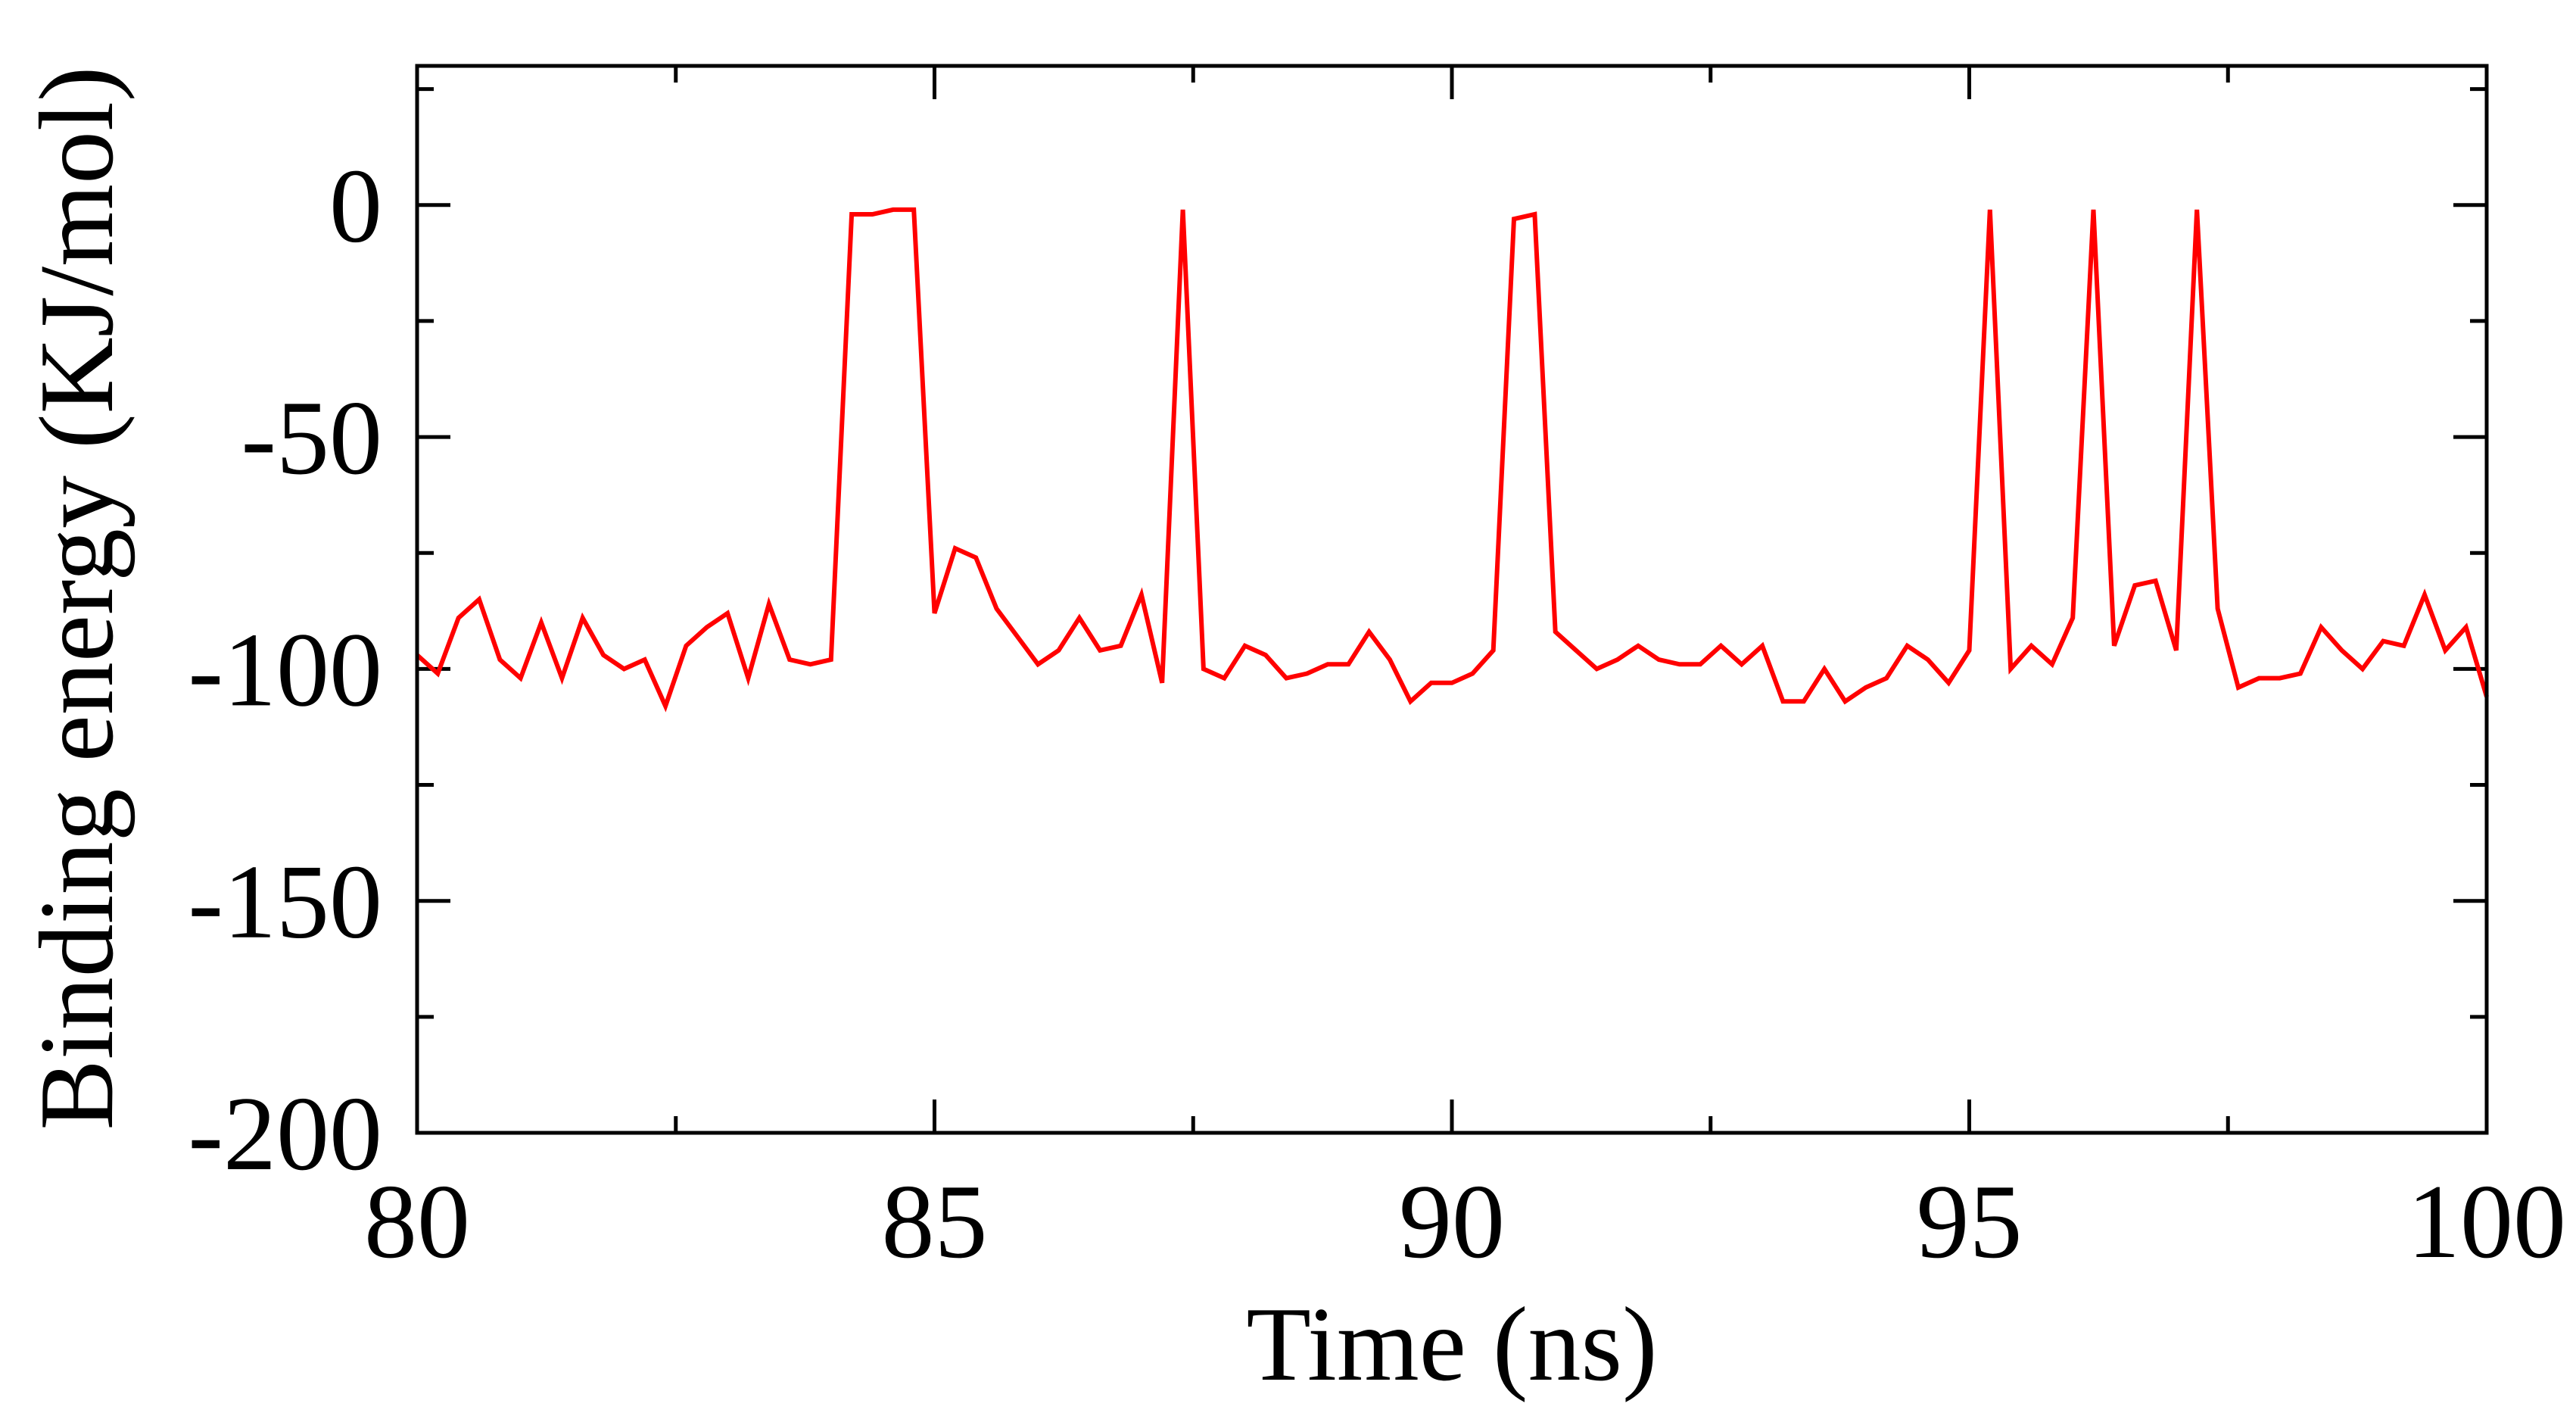 The width and height of the screenshot is (2576, 1413). I want to click on y-tick-labels: -200 -150 -100 -50 0, so click(285, 670).